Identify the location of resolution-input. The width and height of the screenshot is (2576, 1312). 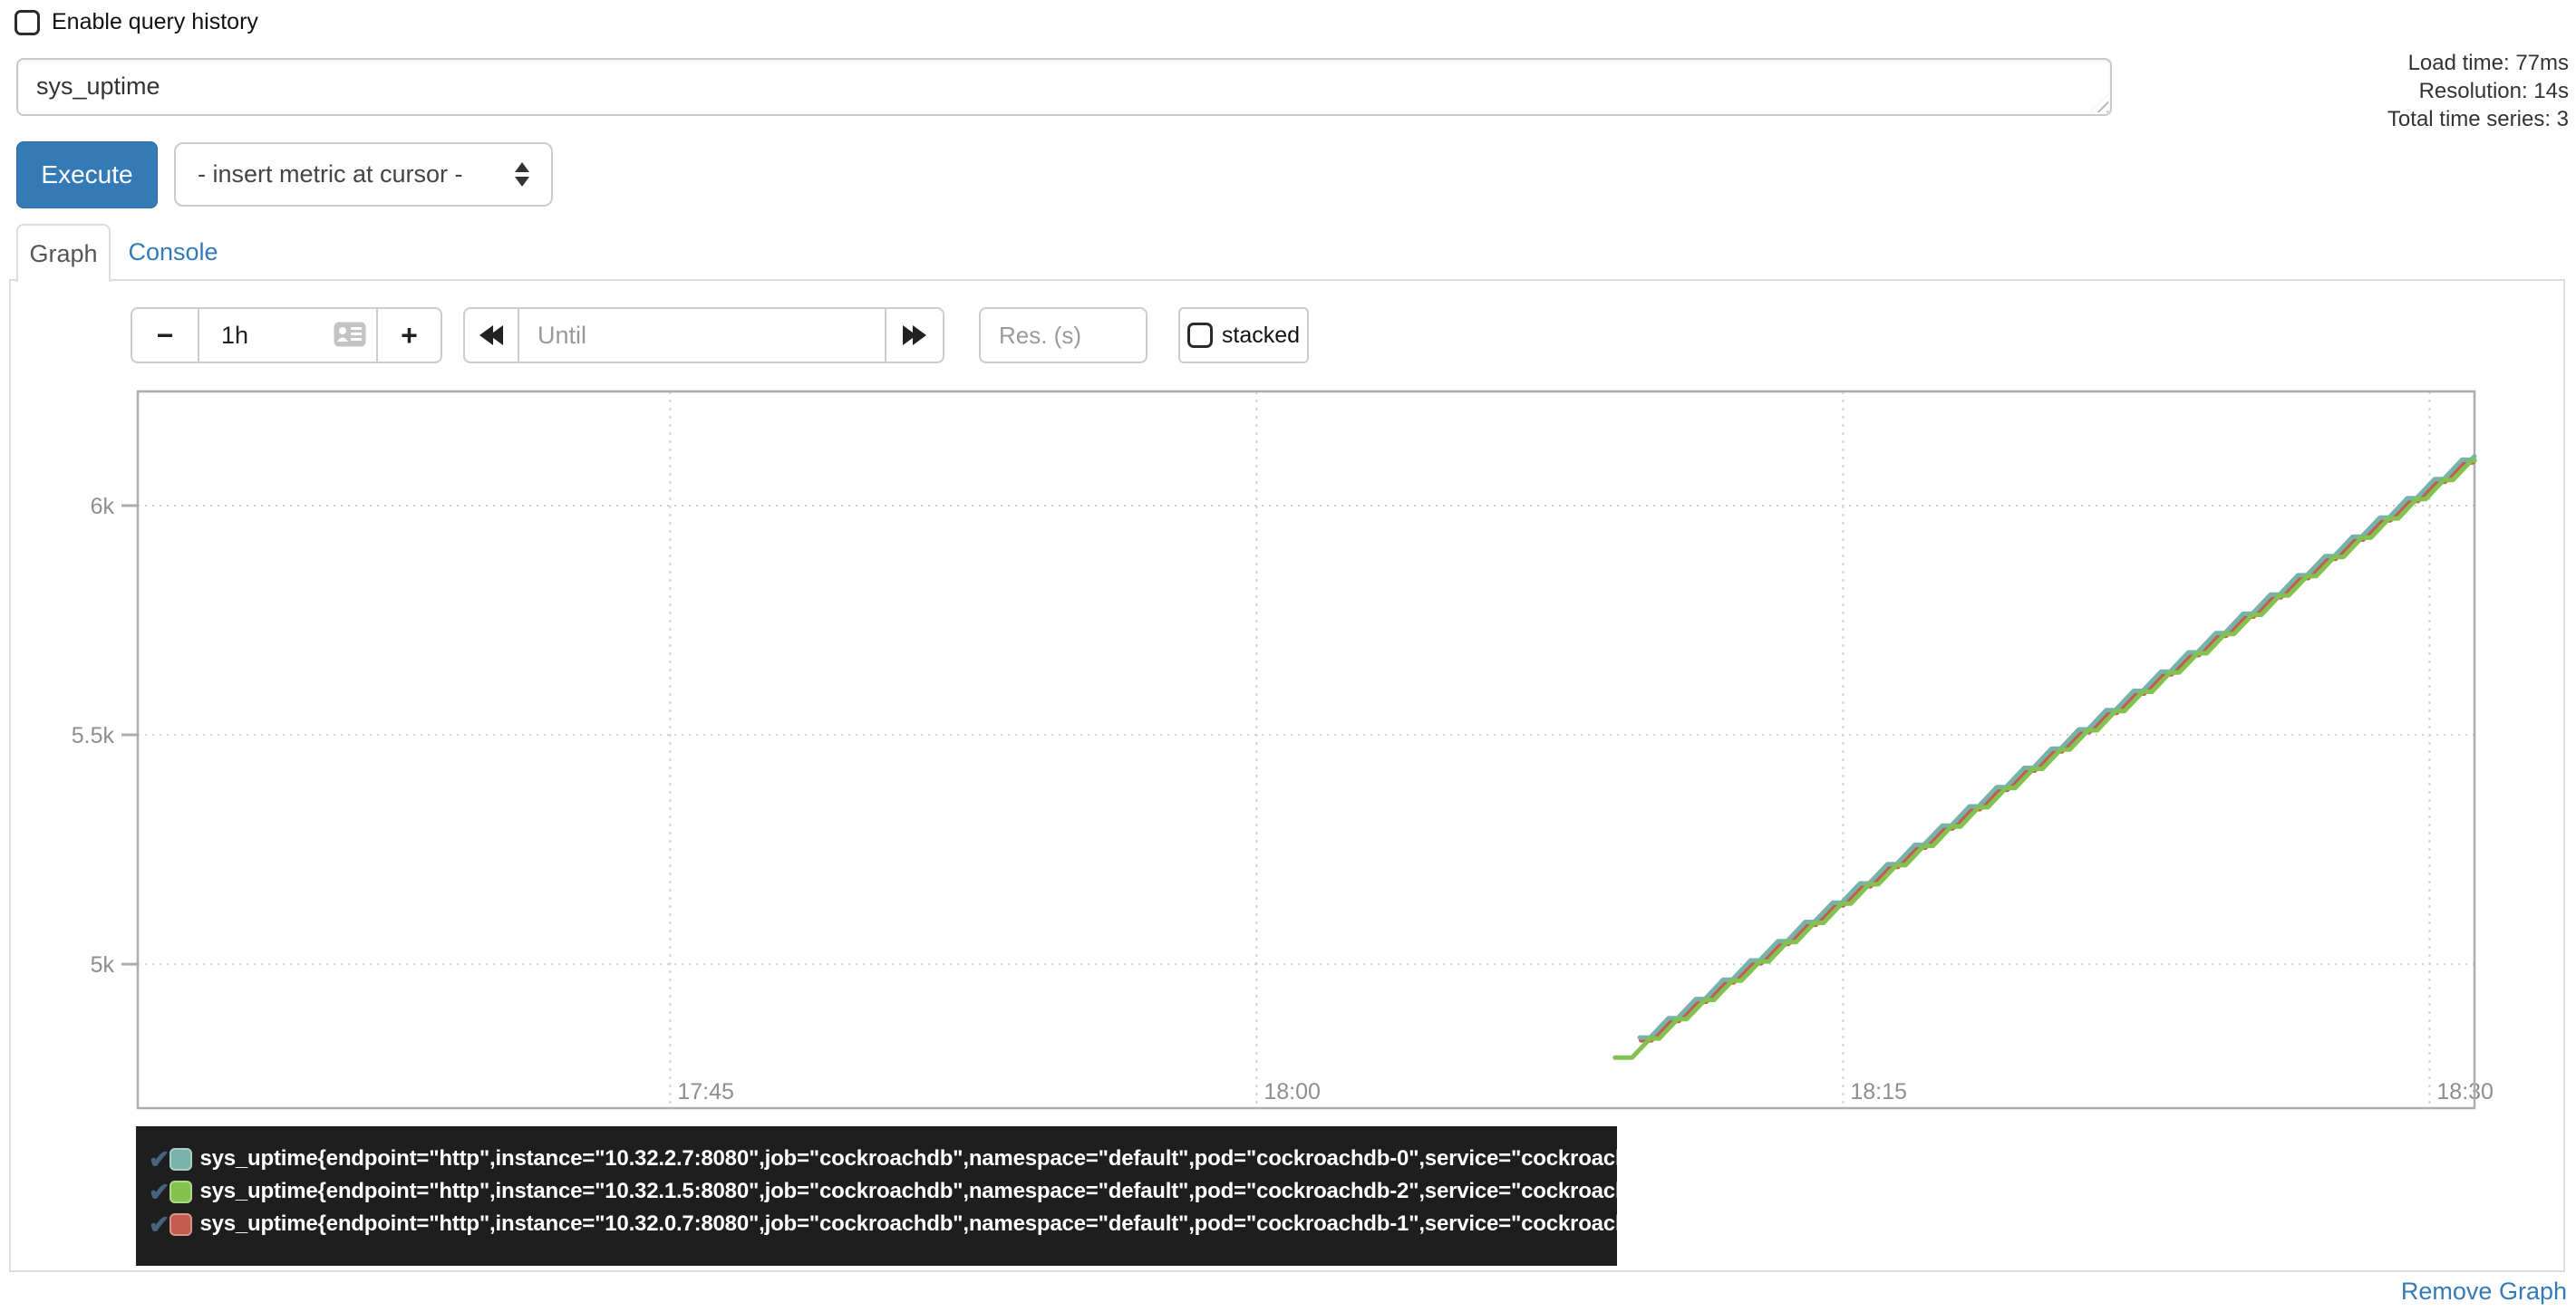
(1063, 335).